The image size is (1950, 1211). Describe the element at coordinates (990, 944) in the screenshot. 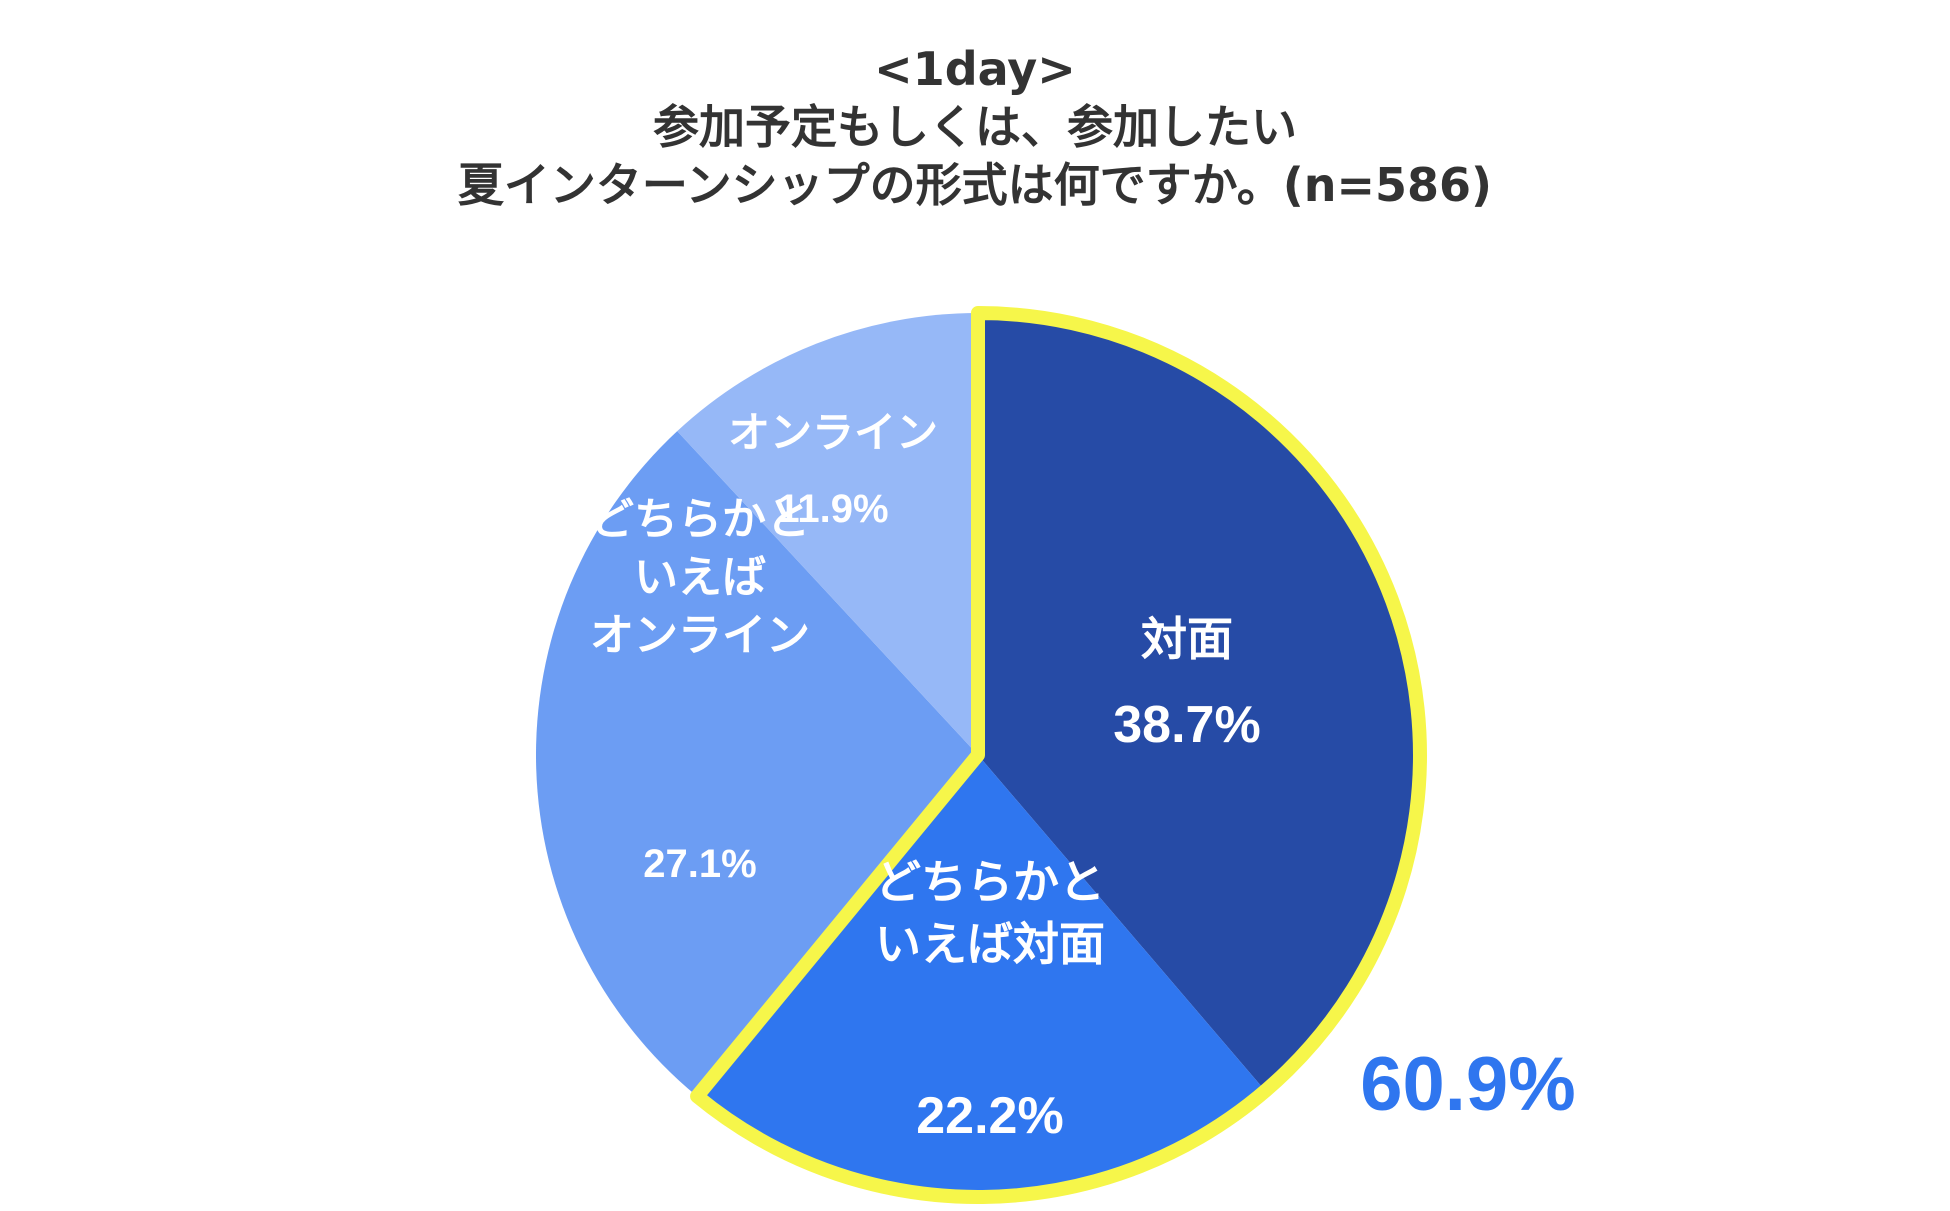

I see `slice-label-2-line-2: いえば対面` at that location.